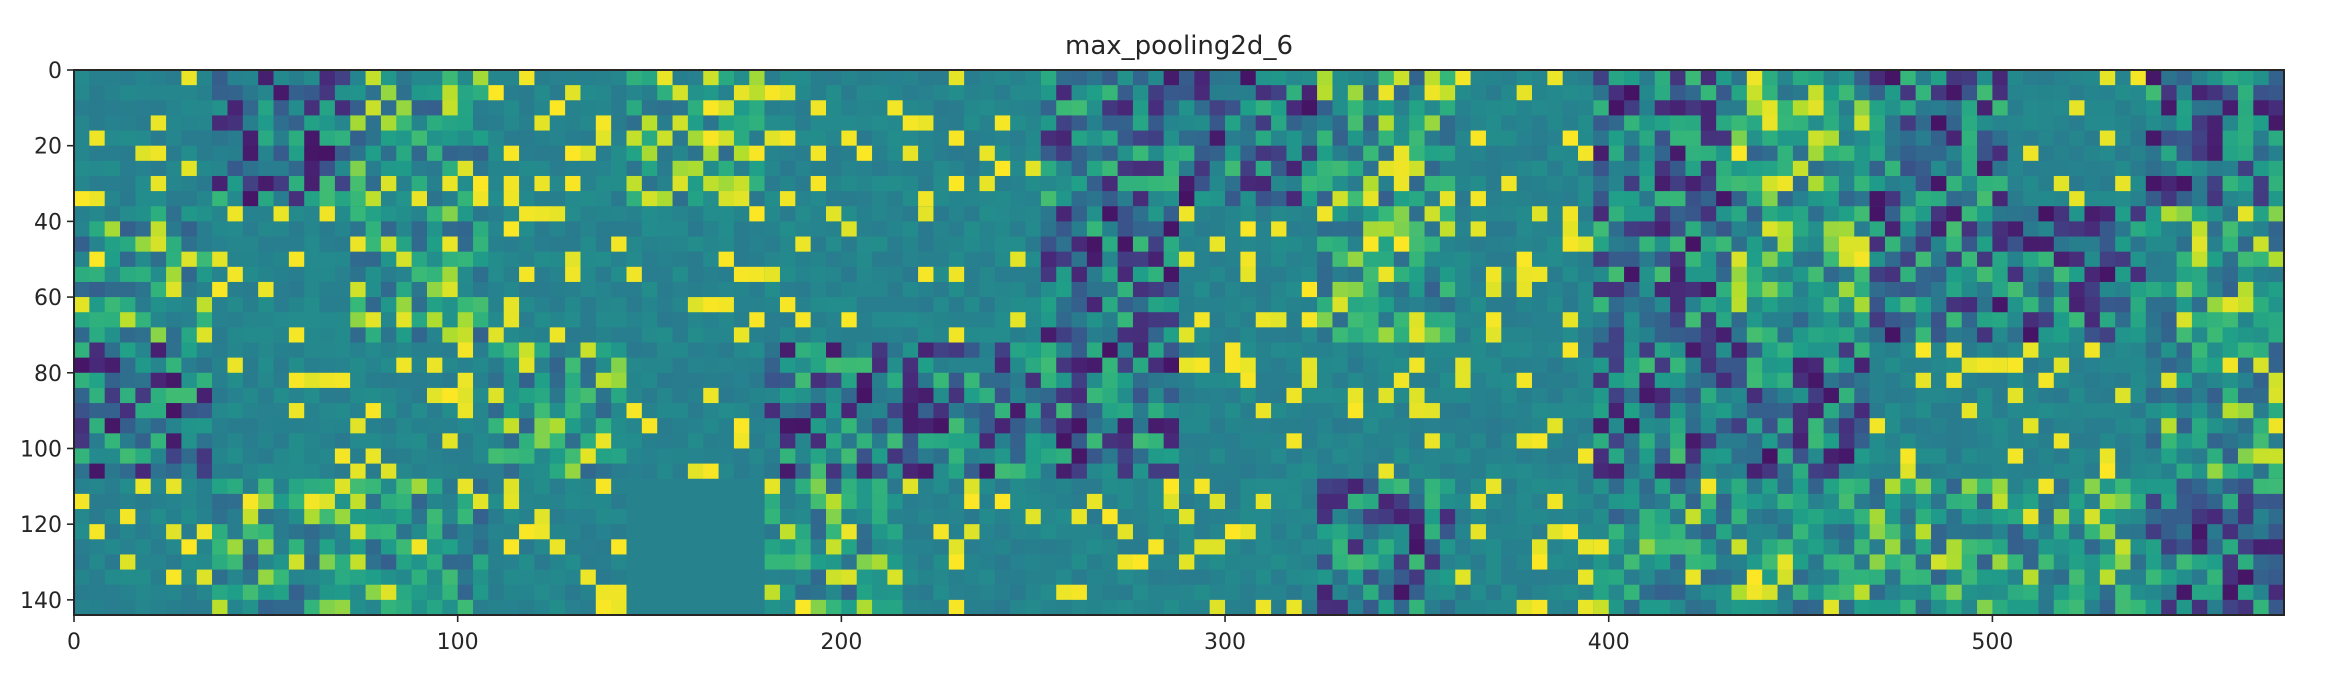  Describe the element at coordinates (48, 147) in the screenshot. I see `y-tick-label: 20` at that location.